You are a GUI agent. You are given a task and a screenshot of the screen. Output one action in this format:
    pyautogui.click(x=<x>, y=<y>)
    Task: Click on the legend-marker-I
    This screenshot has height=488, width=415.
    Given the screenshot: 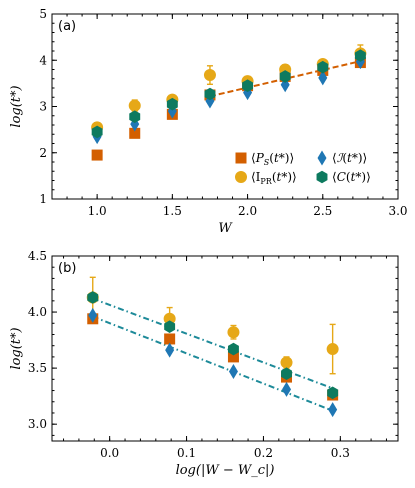 What is the action you would take?
    pyautogui.click(x=322, y=158)
    